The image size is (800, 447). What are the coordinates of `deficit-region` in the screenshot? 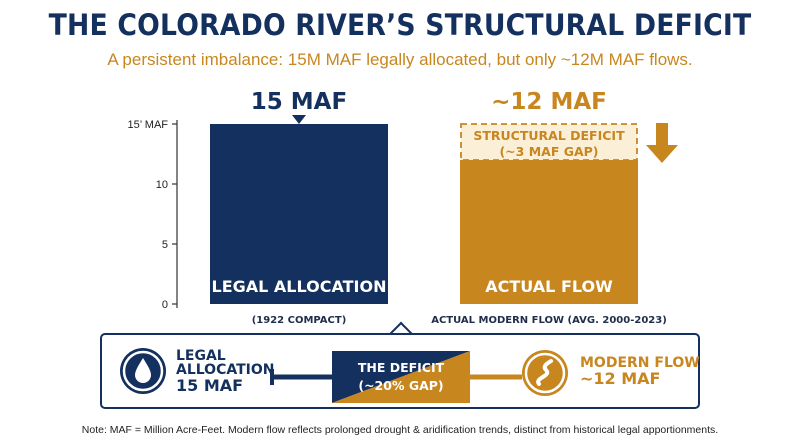 It's located at (549, 142).